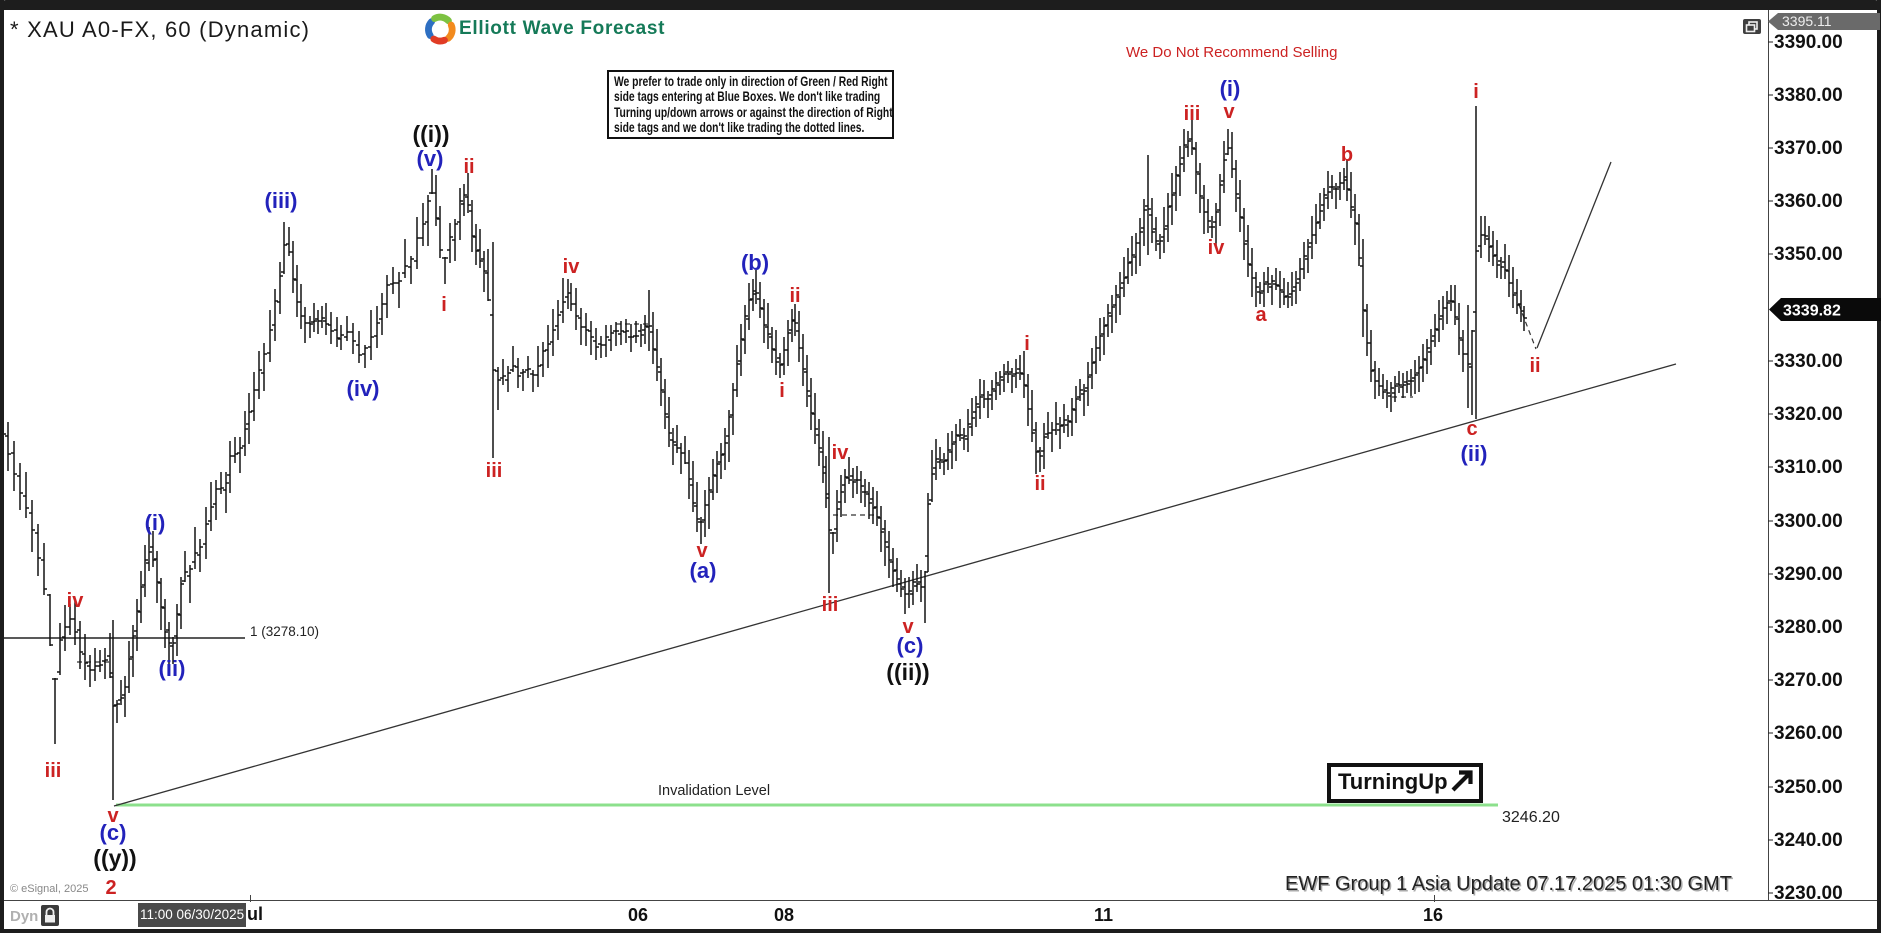  Describe the element at coordinates (284, 631) in the screenshot. I see `svg-text: 1 (3278.10)` at that location.